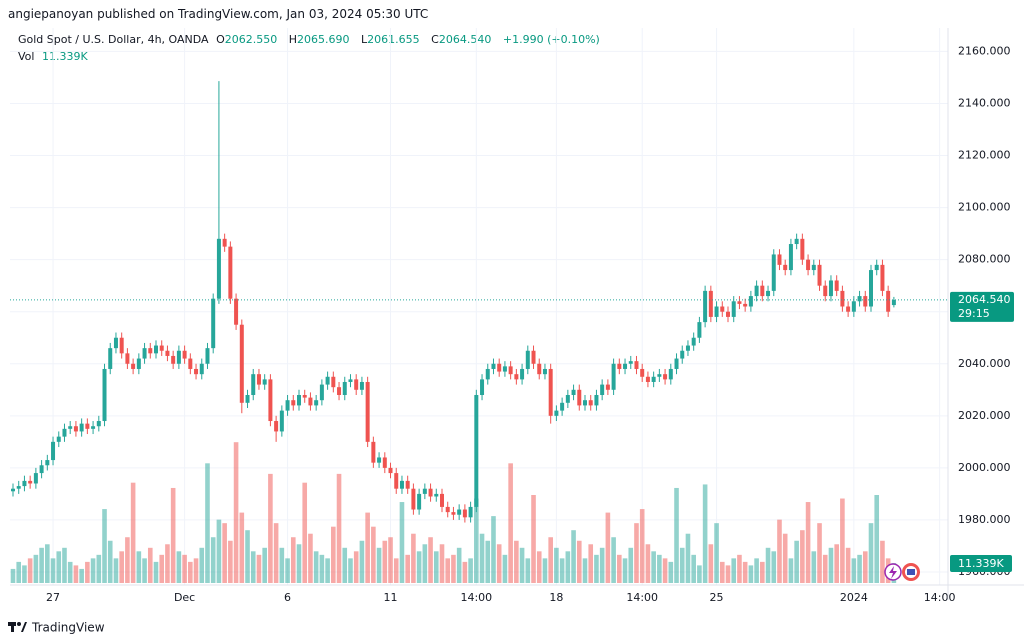 This screenshot has width=1024, height=643. I want to click on ohlc: O2062.550, so click(248, 39).